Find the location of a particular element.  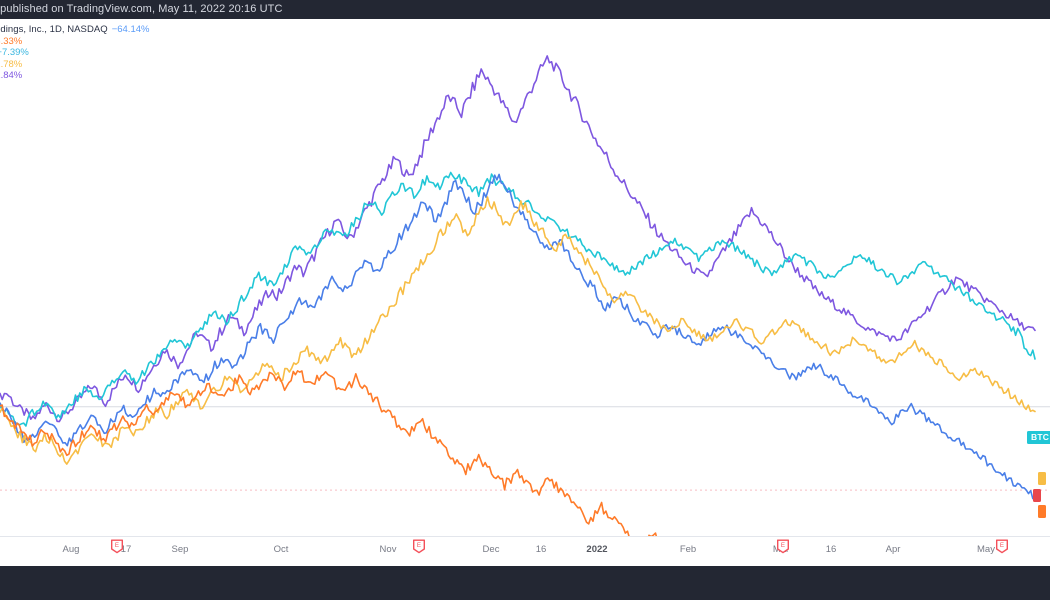

time-axis-tick: Sep is located at coordinates (180, 549).